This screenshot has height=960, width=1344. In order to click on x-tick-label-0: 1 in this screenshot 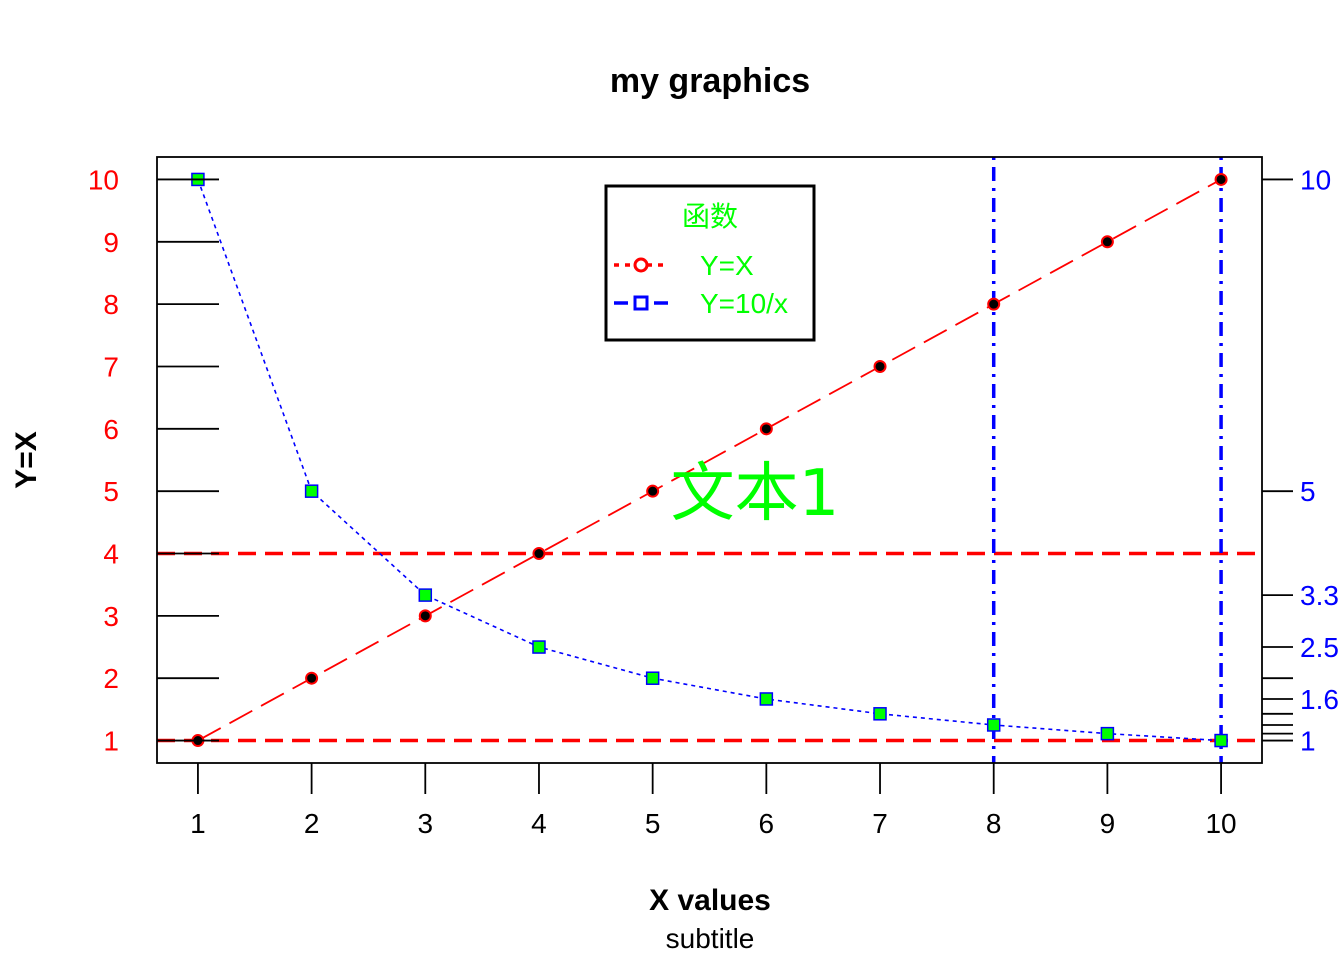, I will do `click(198, 823)`.